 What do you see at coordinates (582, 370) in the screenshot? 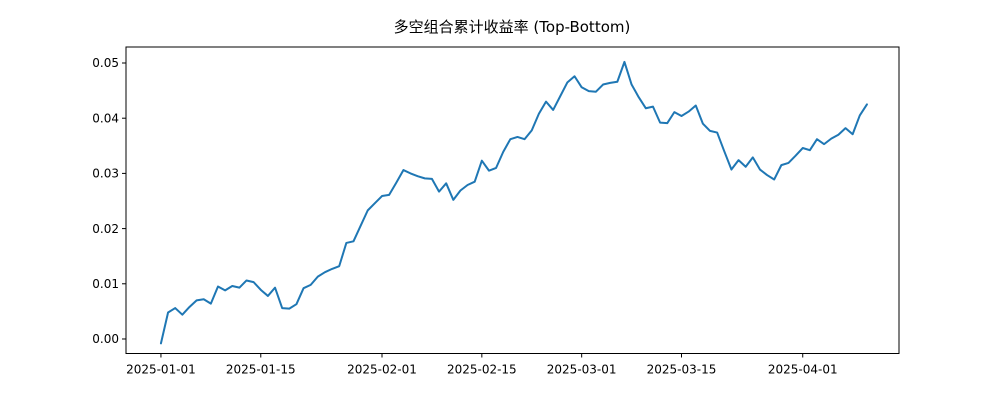
I see `x-tick-label: 2025-03-01` at bounding box center [582, 370].